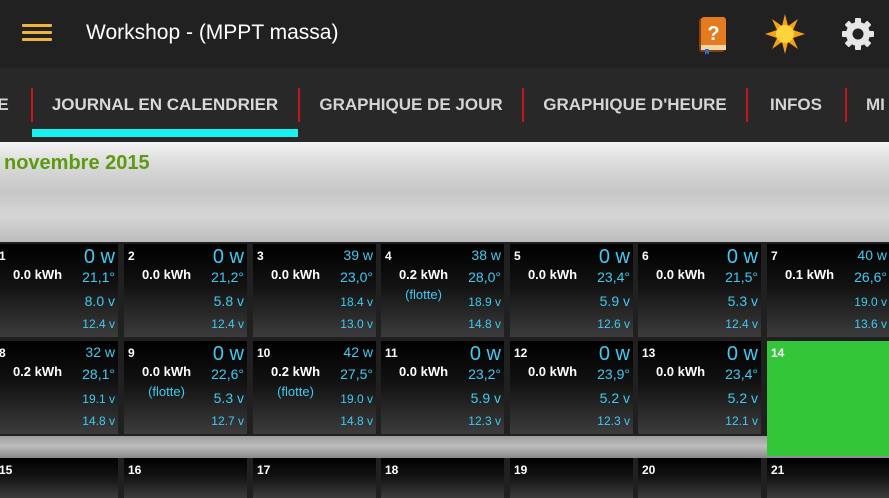  What do you see at coordinates (484, 374) in the screenshot?
I see `max-temperature: 23,2°` at bounding box center [484, 374].